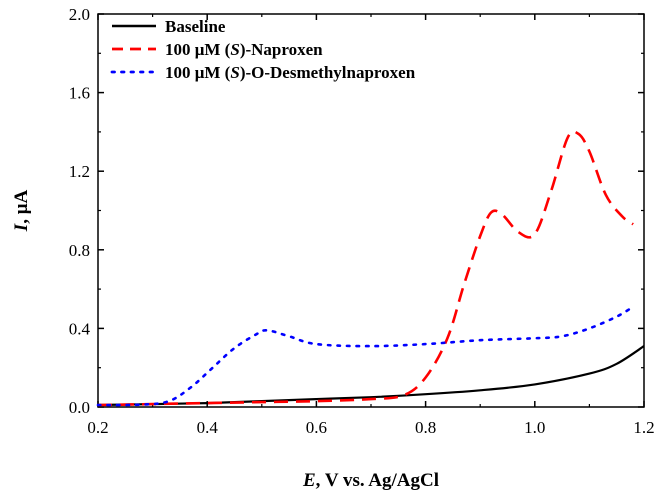  What do you see at coordinates (244, 49) in the screenshot?
I see `legend-label-1: 100 μM (S)-Naproxen` at bounding box center [244, 49].